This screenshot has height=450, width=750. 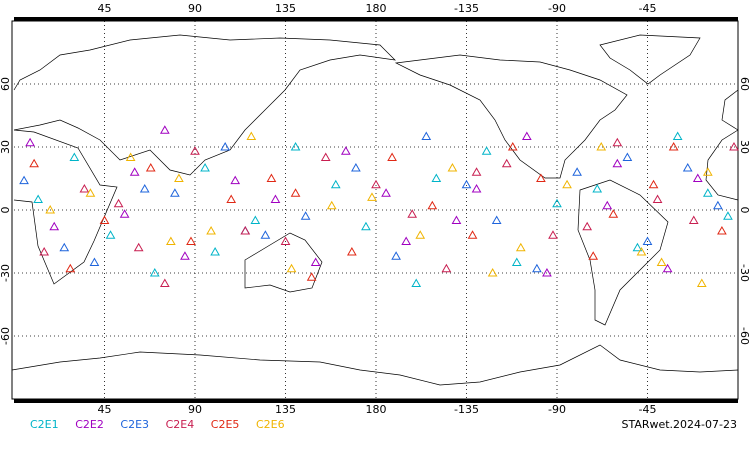 I want to click on legend-entry: C2E1, so click(x=44, y=424).